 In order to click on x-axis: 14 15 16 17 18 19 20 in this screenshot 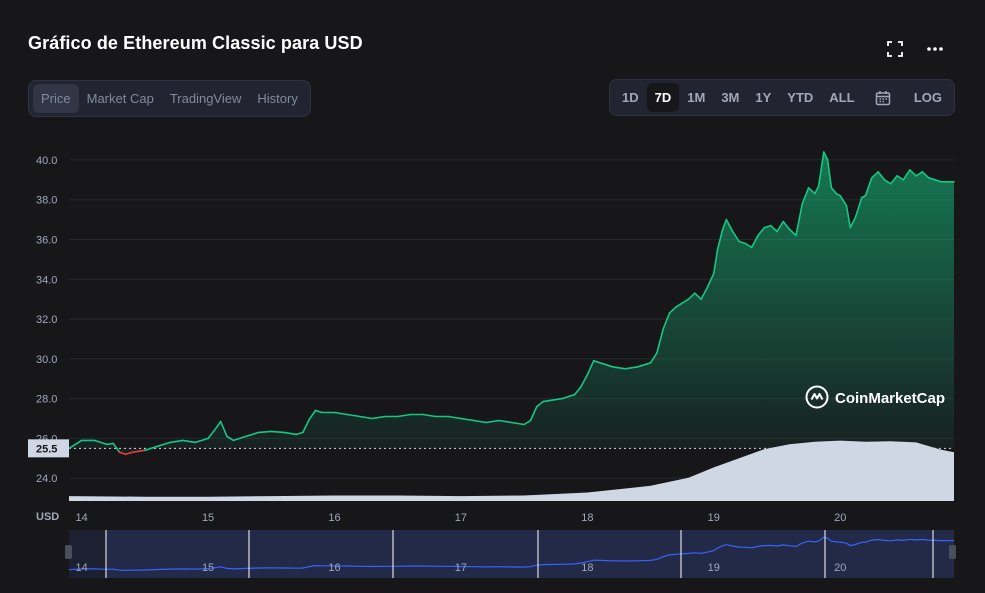, I will do `click(461, 518)`.